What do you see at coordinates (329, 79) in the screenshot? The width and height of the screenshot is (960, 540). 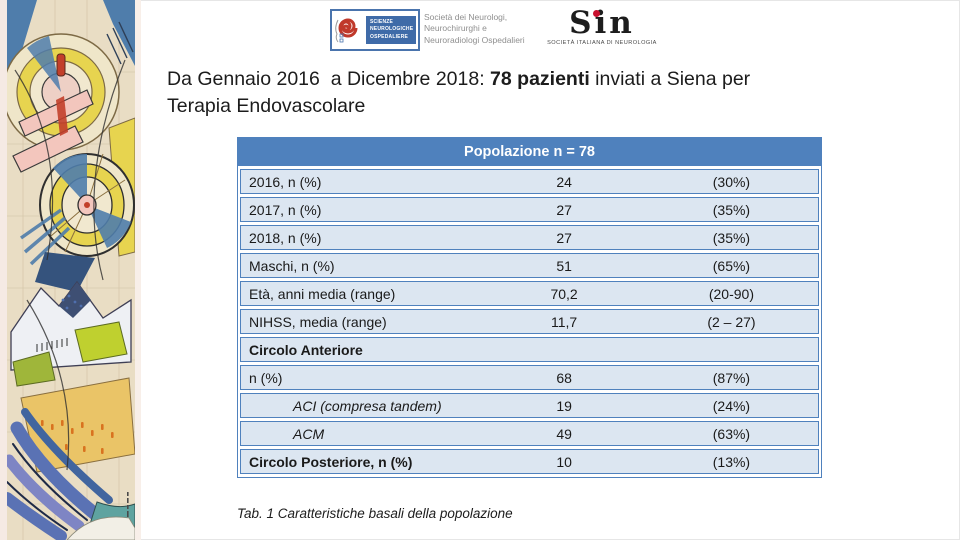 I see `title-text: Da Gennaio 2016 a Dicembre 2018:` at bounding box center [329, 79].